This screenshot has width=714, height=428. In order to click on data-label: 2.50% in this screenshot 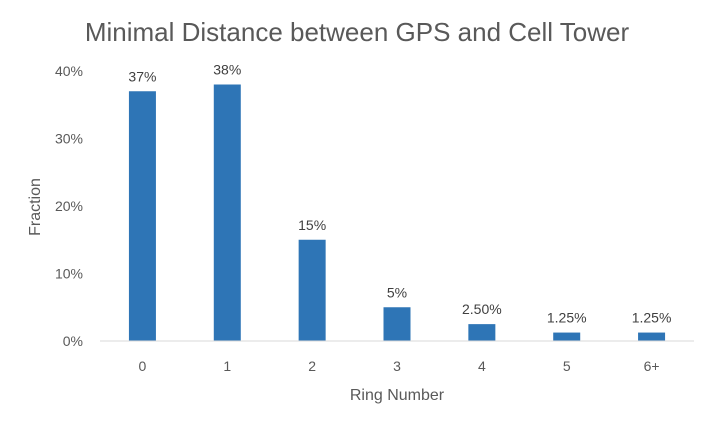, I will do `click(482, 309)`.